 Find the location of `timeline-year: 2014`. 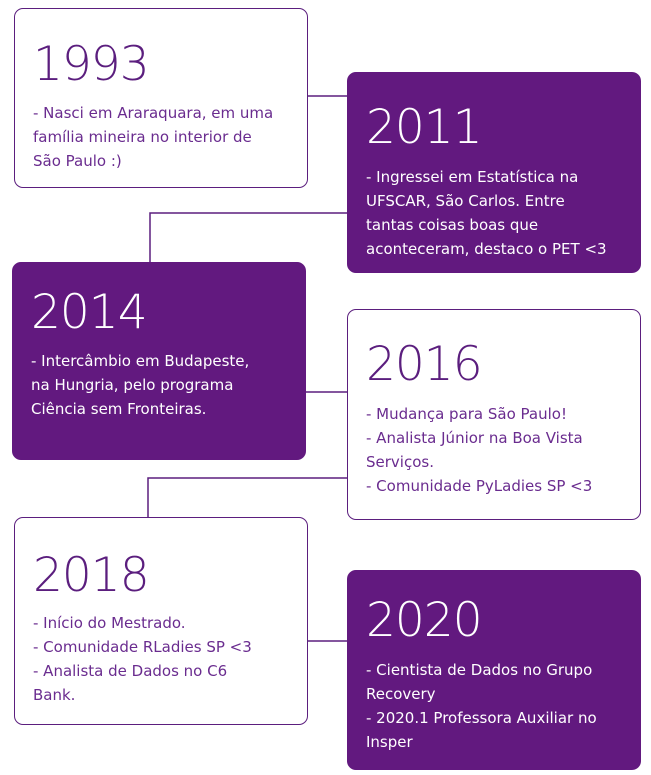

timeline-year: 2014 is located at coordinates (89, 312).